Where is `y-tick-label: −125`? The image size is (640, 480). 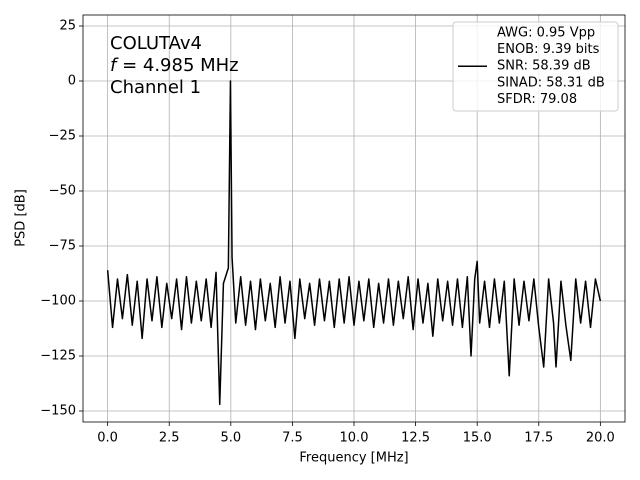 y-tick-label: −125 is located at coordinates (58, 356).